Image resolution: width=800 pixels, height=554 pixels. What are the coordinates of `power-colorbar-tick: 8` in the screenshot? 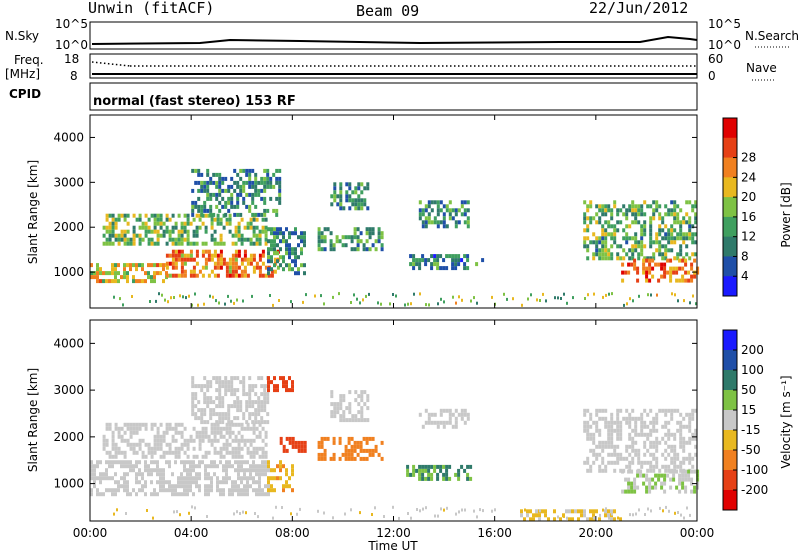 It's located at (745, 256).